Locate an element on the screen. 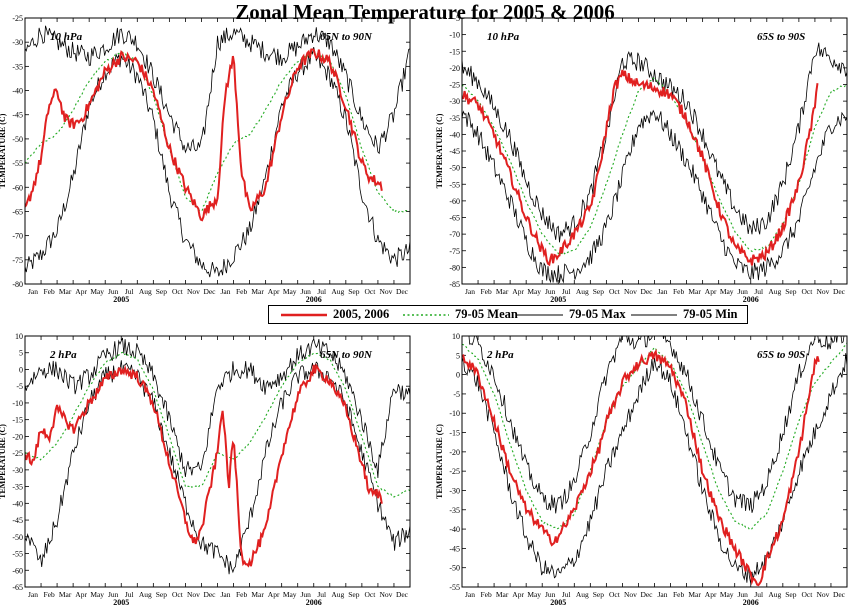 The height and width of the screenshot is (607, 850). y-tick-label: -60 is located at coordinates (17, 570).